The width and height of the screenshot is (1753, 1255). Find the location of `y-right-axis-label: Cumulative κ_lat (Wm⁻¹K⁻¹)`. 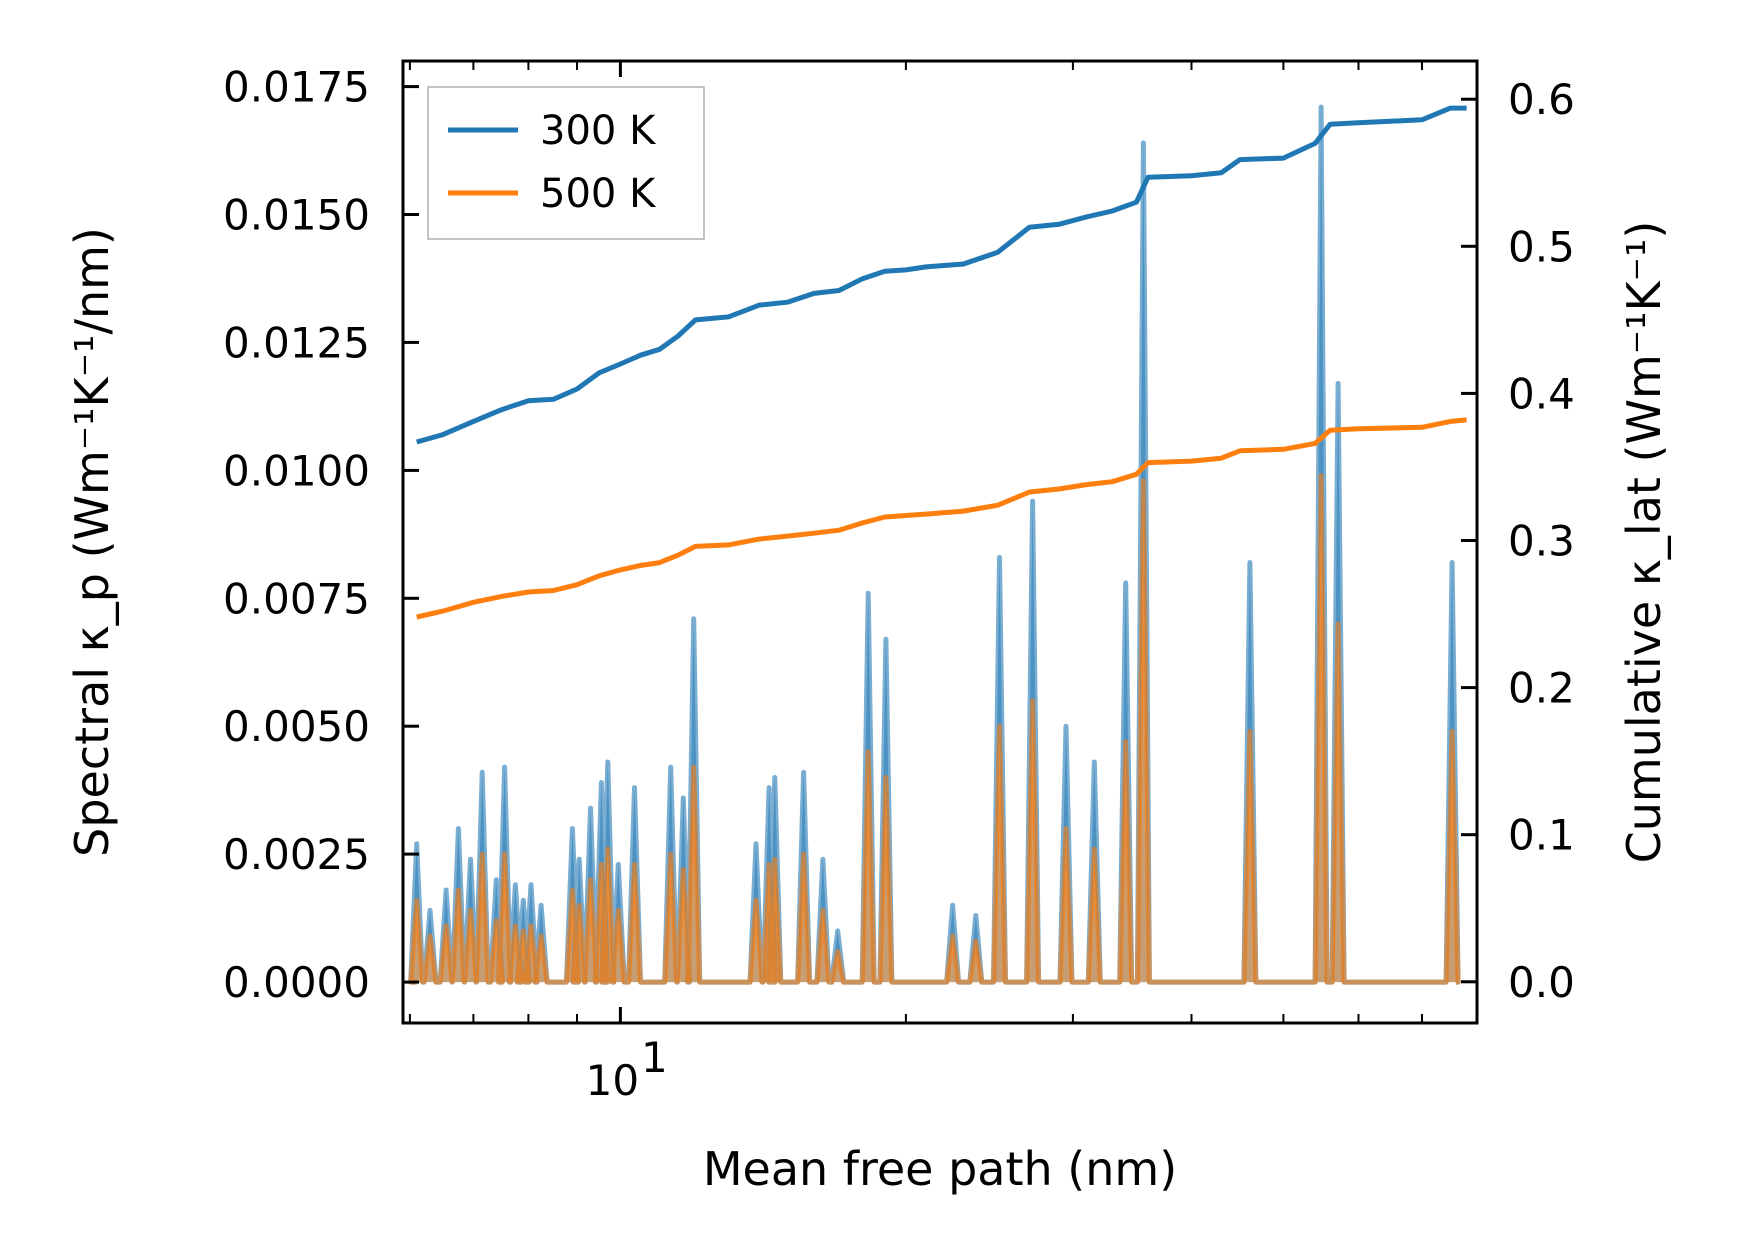

y-right-axis-label: Cumulative κ_lat (Wm⁻¹K⁻¹) is located at coordinates (1644, 542).